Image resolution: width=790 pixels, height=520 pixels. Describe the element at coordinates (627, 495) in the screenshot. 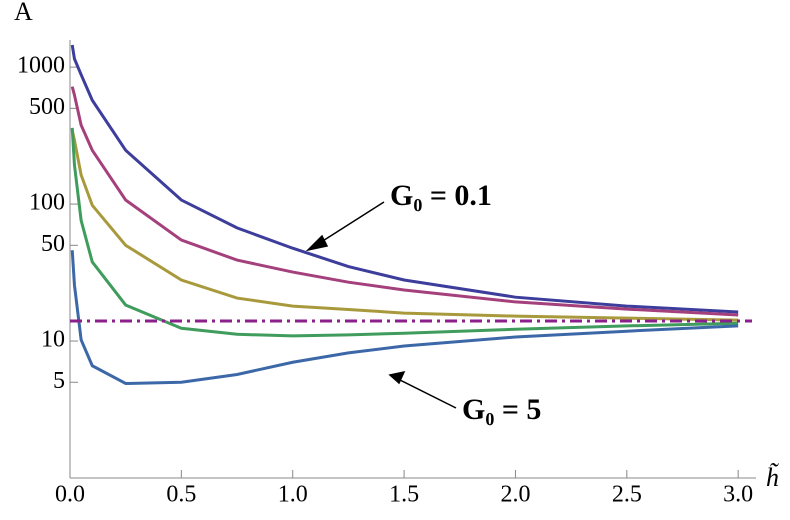

I see `x-tick-label: 2.5` at that location.